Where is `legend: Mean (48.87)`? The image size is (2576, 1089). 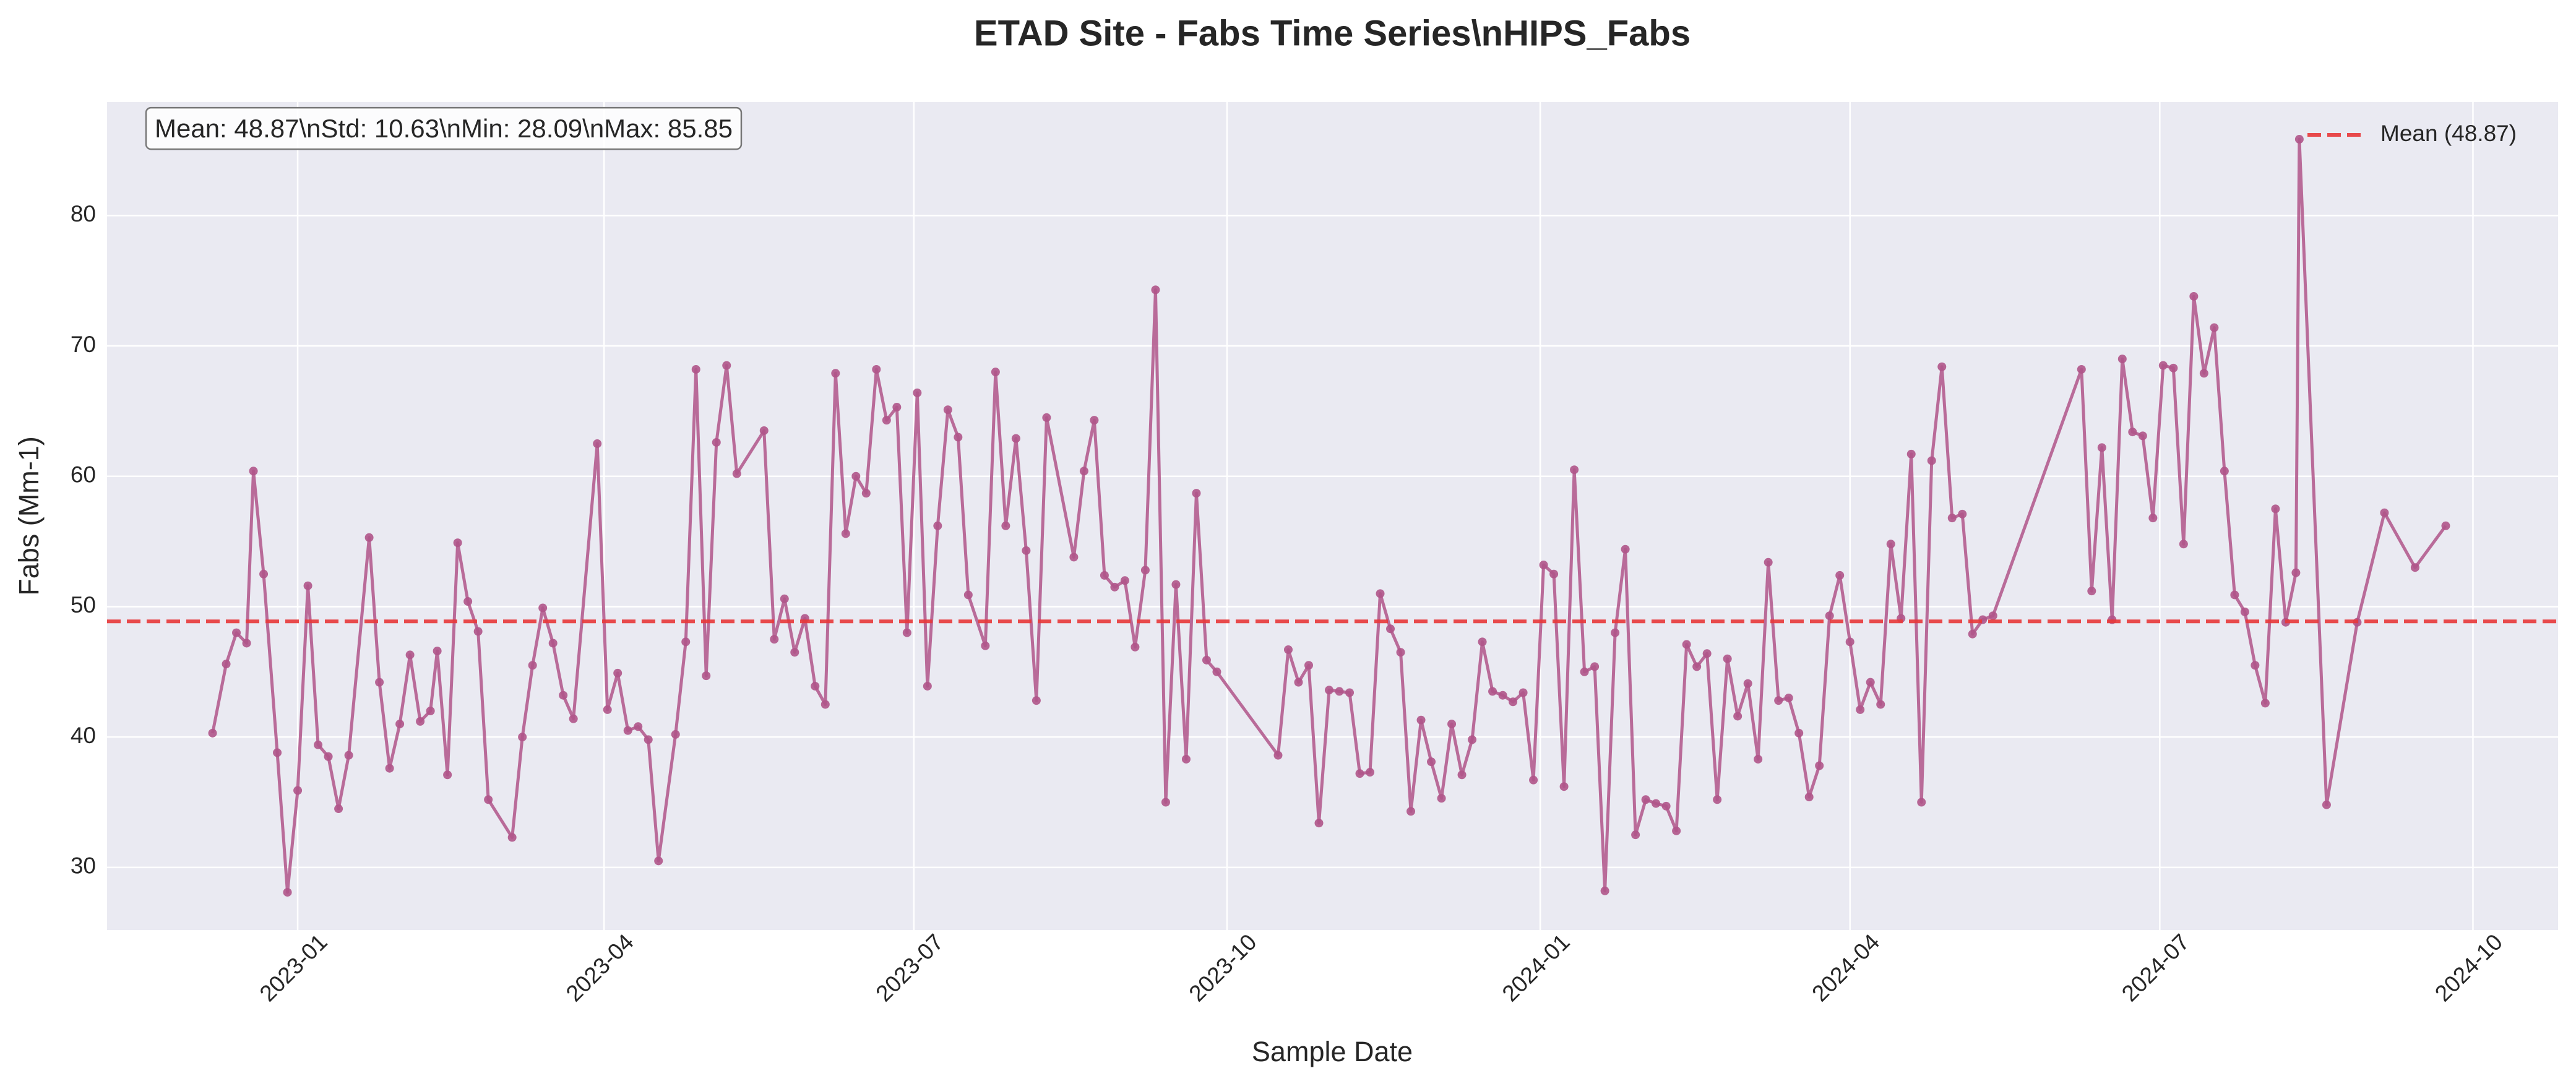 legend: Mean (48.87) is located at coordinates (2412, 133).